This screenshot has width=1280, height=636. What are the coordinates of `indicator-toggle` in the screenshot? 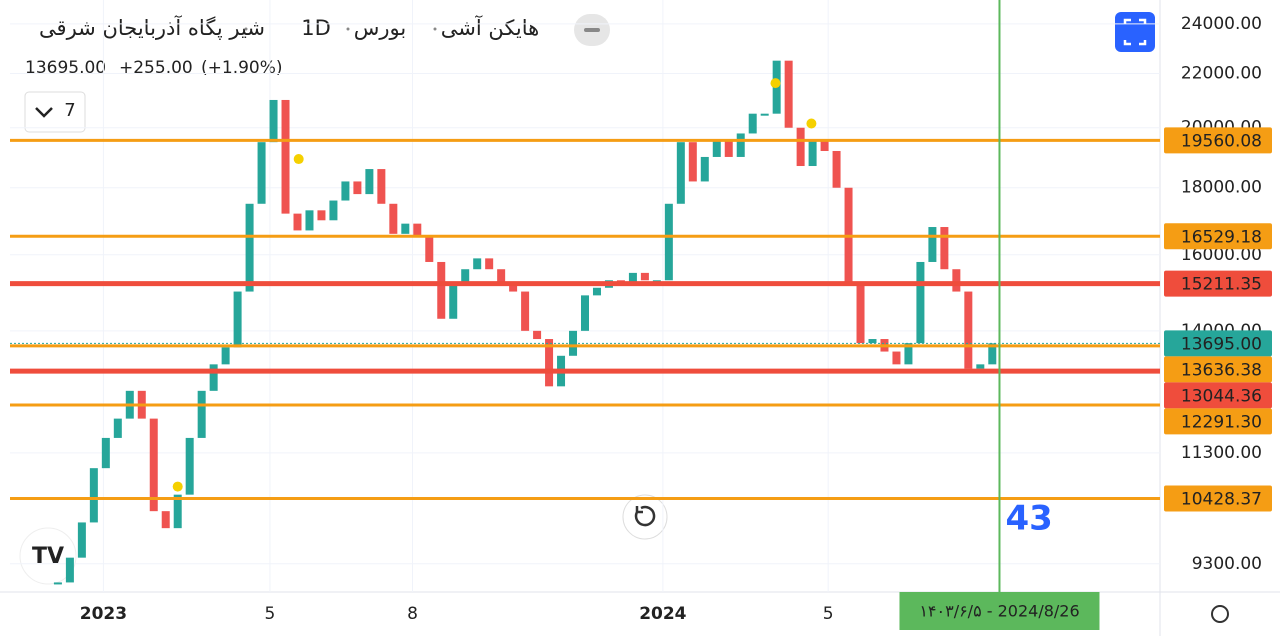 It's located at (55, 112).